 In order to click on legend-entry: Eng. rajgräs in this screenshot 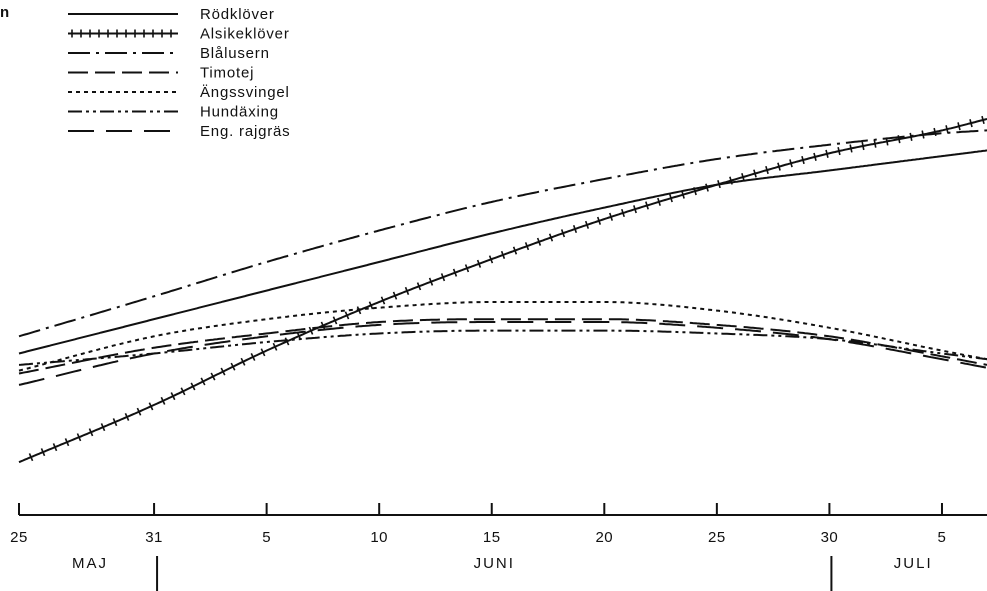, I will do `click(179, 131)`.